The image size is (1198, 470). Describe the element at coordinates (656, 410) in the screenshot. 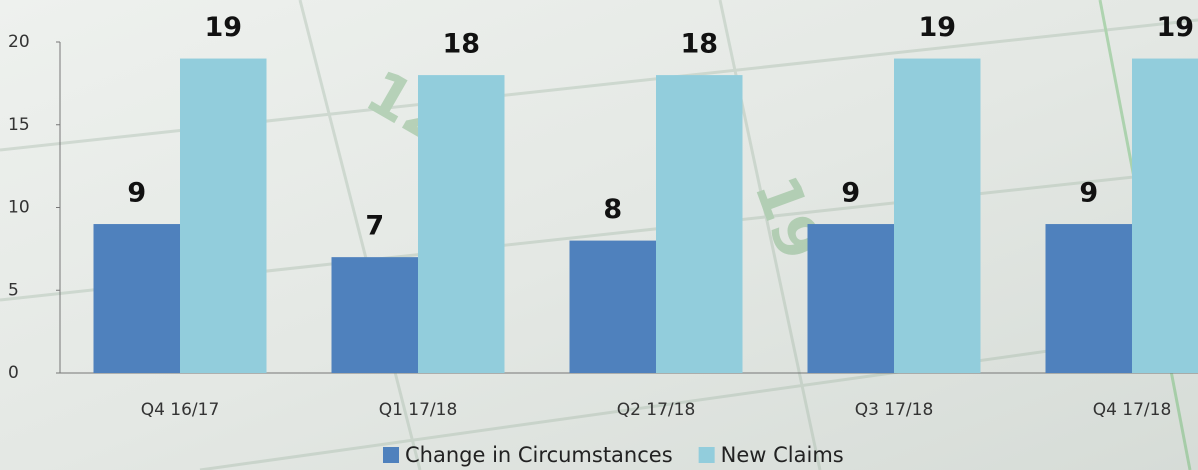

I see `x-tick-label: Q2 17/18` at that location.